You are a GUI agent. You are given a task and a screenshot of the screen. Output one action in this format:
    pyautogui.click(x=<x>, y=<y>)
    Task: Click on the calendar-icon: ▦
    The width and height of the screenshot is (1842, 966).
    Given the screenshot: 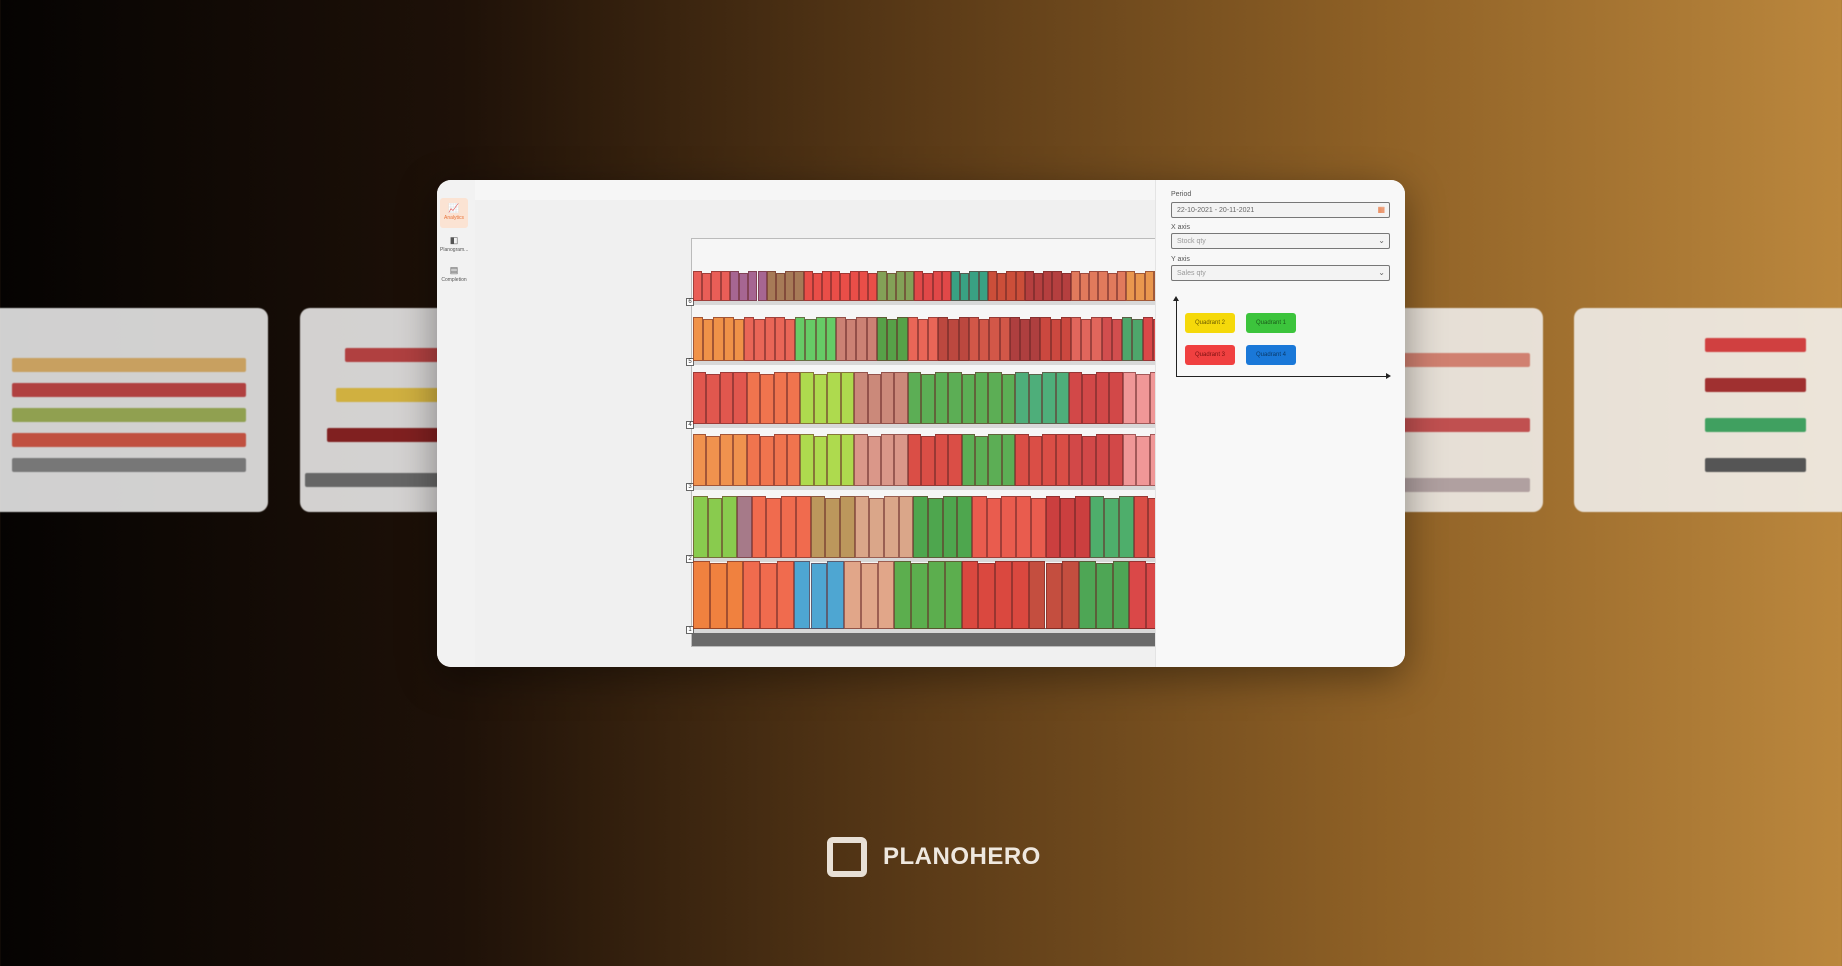 What is the action you would take?
    pyautogui.click(x=1381, y=209)
    